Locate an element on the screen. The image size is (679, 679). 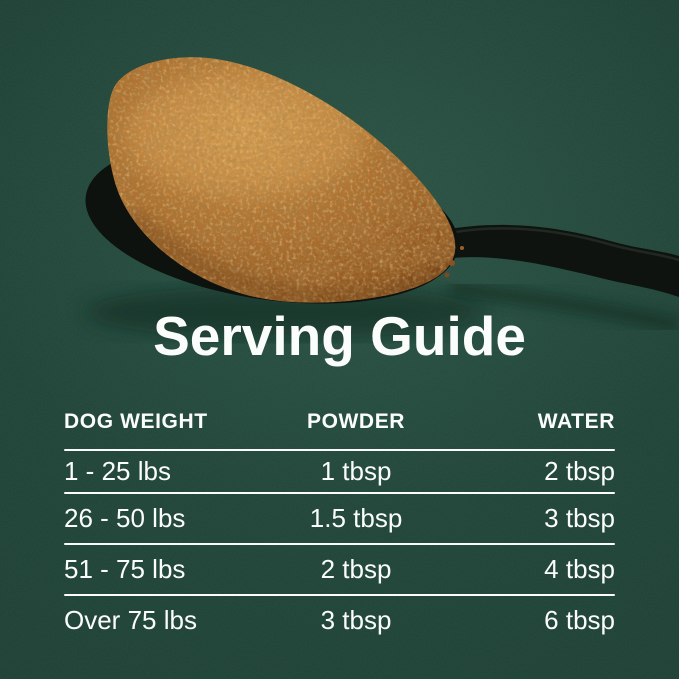
table-row: 51 - 75 lbs 2 tbsp 4 tbsp is located at coordinates (339, 569).